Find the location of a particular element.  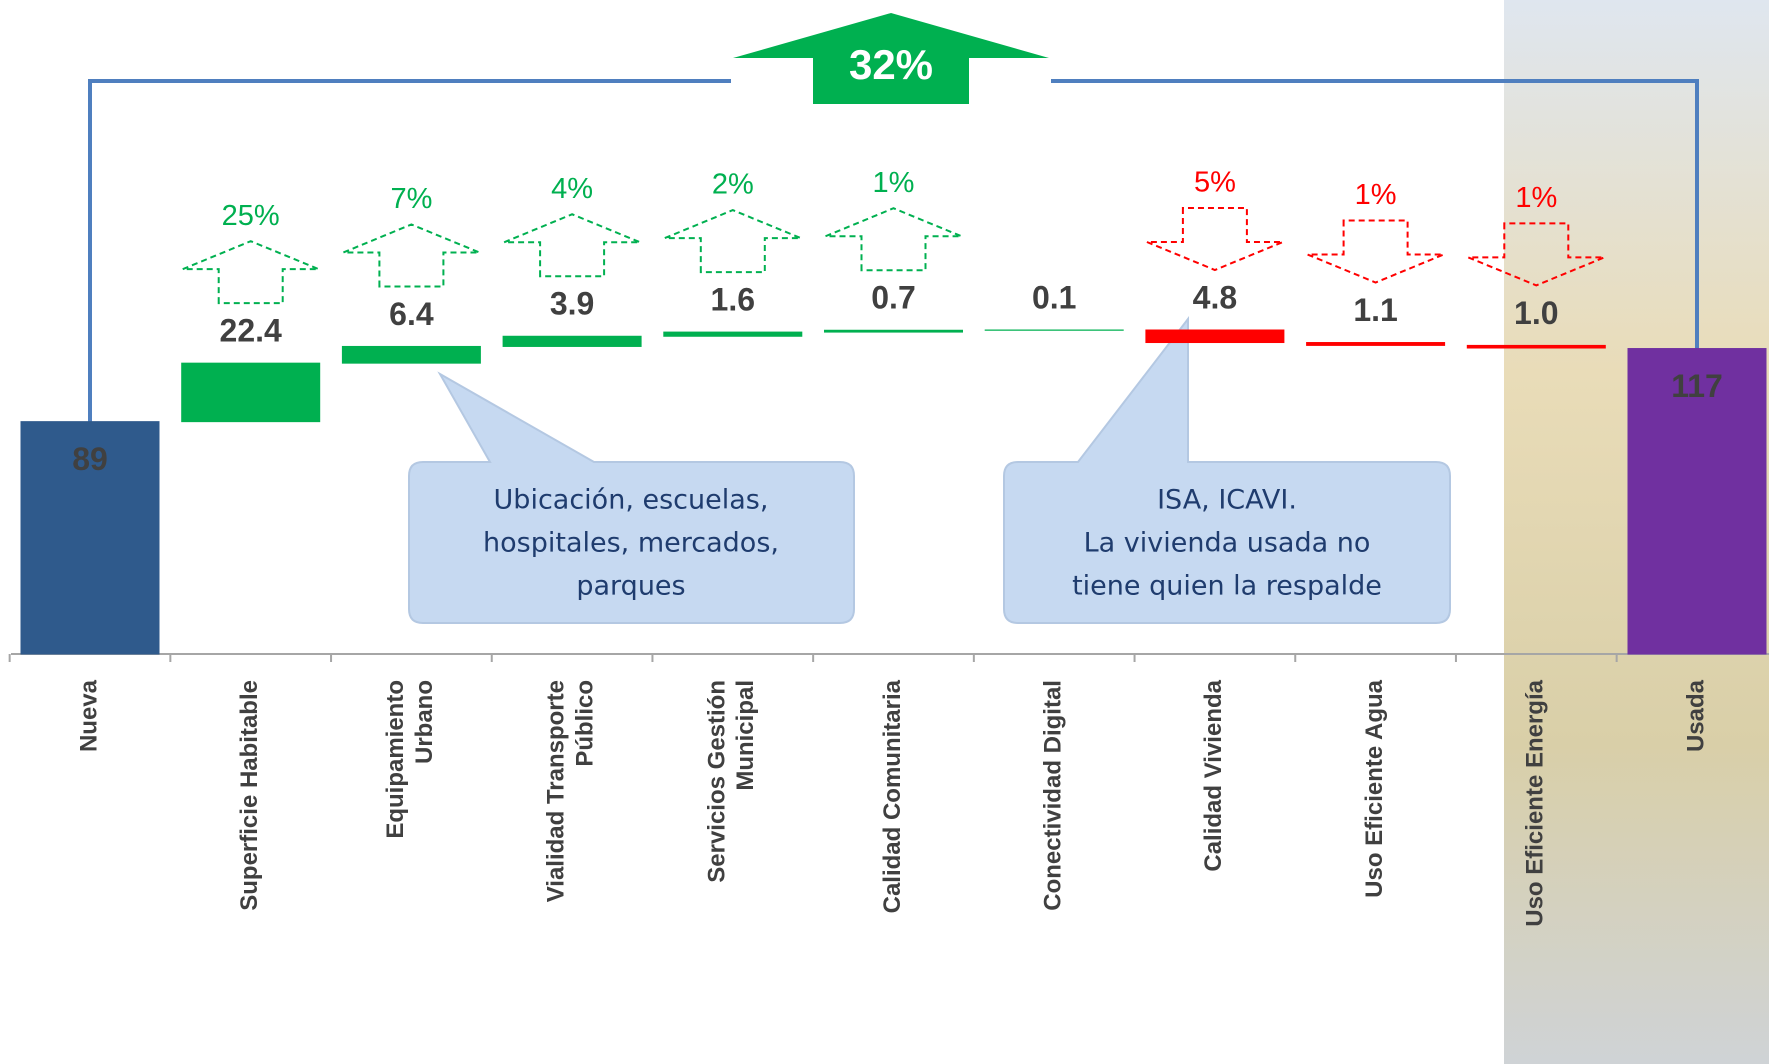

value-label: 0.7 is located at coordinates (893, 298).